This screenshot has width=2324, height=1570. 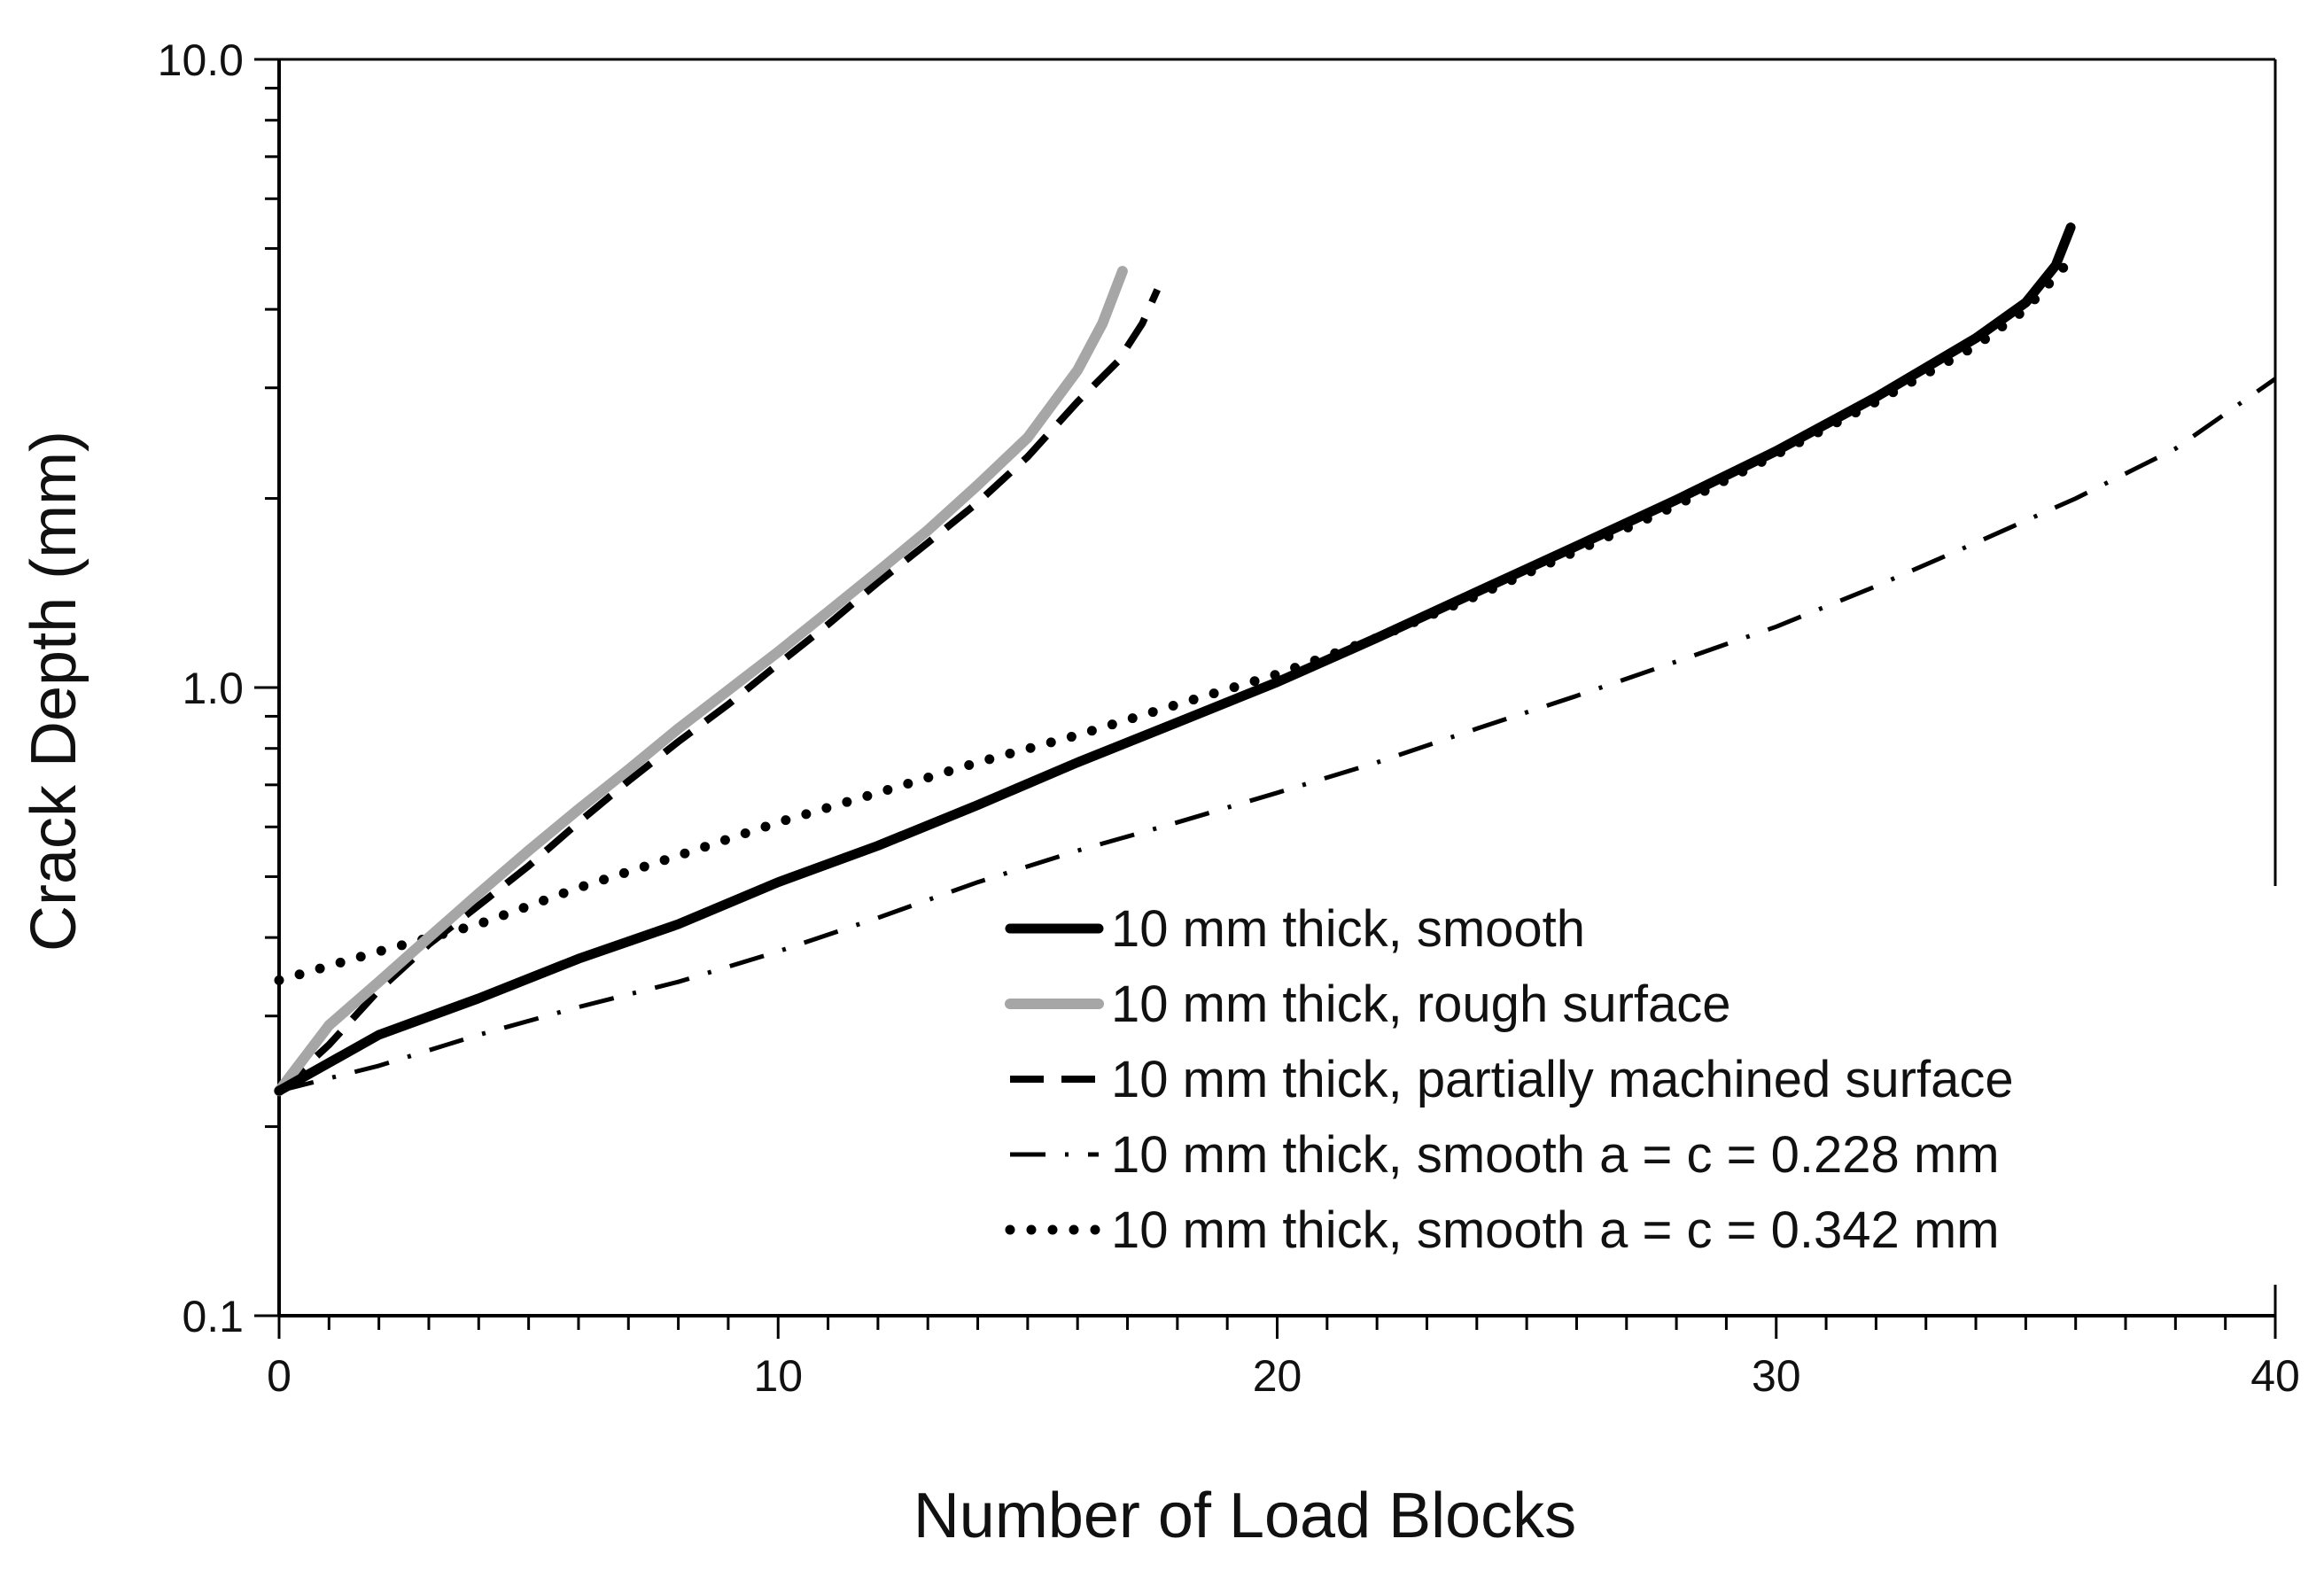 I want to click on x-tick-label: 10, so click(x=778, y=1376).